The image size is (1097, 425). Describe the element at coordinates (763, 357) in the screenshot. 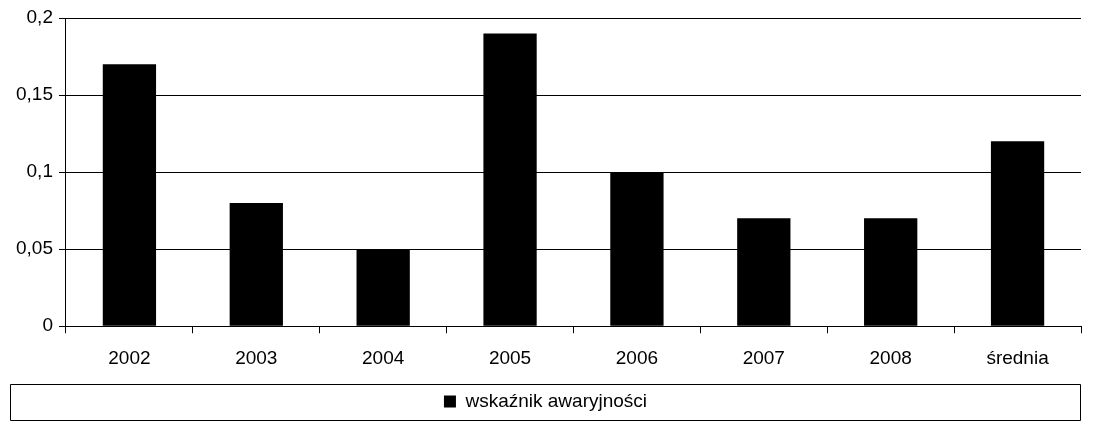

I see `x-tick-label: 2007` at that location.